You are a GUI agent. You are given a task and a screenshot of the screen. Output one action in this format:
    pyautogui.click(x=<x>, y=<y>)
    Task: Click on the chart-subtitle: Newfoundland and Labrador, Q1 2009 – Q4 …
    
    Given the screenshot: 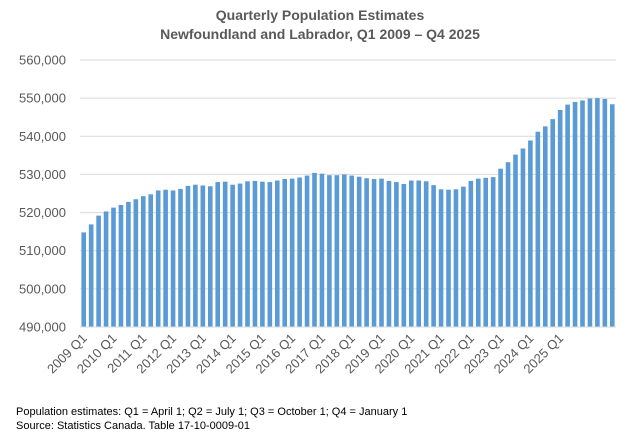 What is the action you would take?
    pyautogui.click(x=320, y=34)
    